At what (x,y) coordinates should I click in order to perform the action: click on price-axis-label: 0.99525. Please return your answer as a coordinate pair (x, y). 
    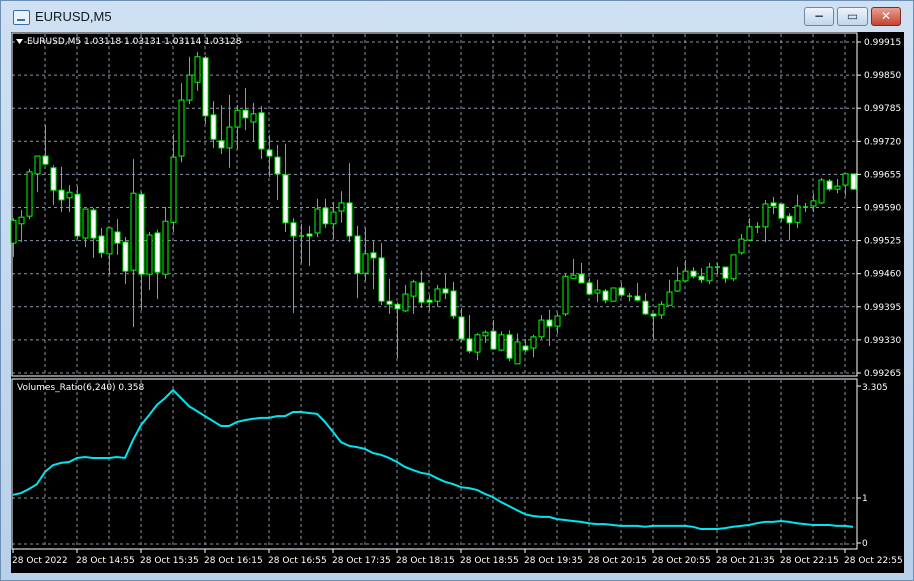
    Looking at the image, I should click on (882, 242).